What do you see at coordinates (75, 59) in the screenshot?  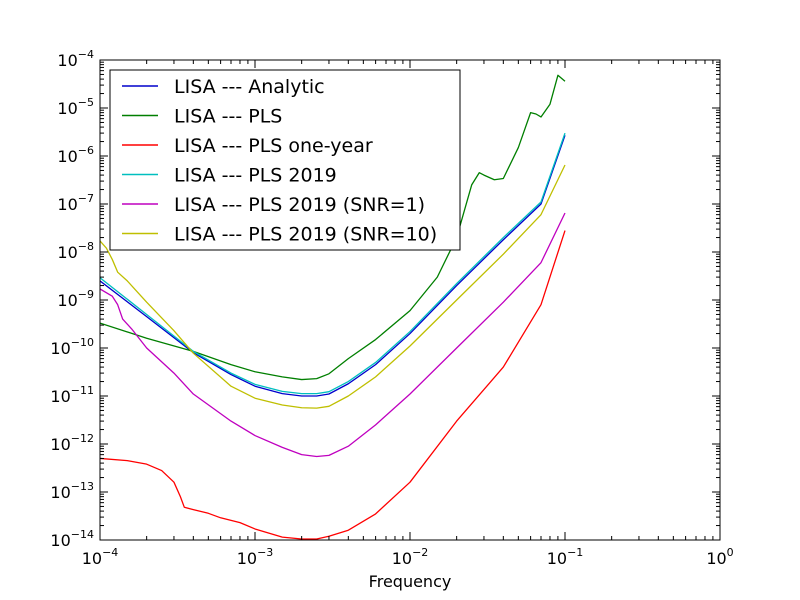 I see `y-tick-label: 10⁻⁴` at bounding box center [75, 59].